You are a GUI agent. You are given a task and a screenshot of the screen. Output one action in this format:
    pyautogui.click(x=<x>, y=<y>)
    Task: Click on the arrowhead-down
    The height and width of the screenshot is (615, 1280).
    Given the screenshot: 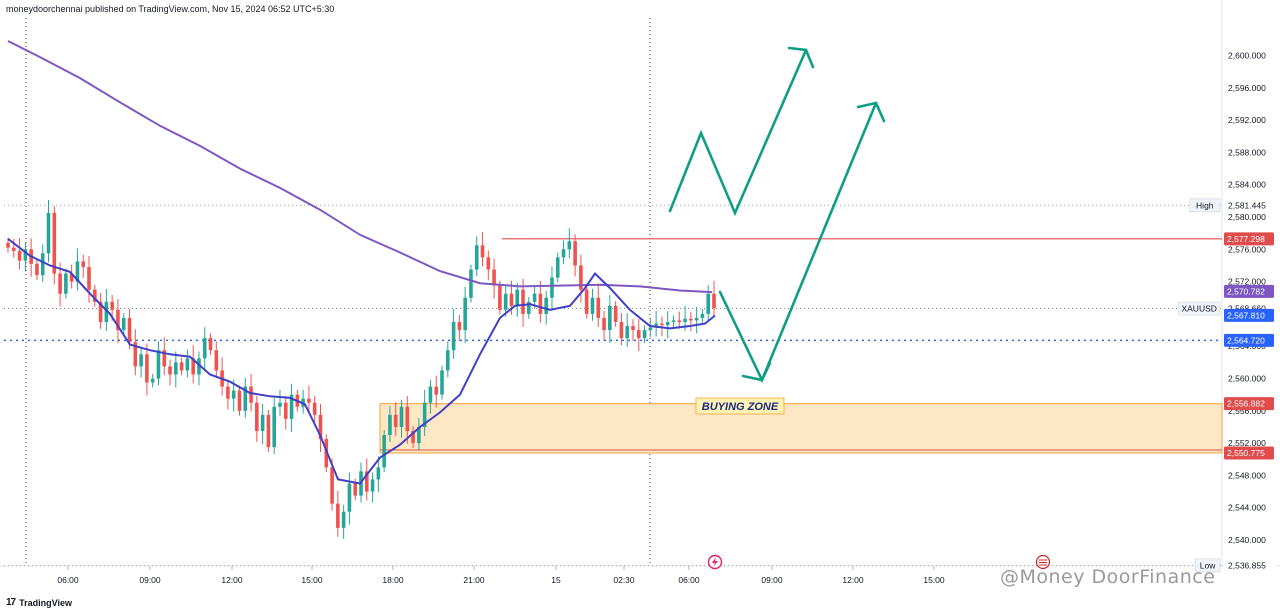 What is the action you would take?
    pyautogui.click(x=756, y=371)
    